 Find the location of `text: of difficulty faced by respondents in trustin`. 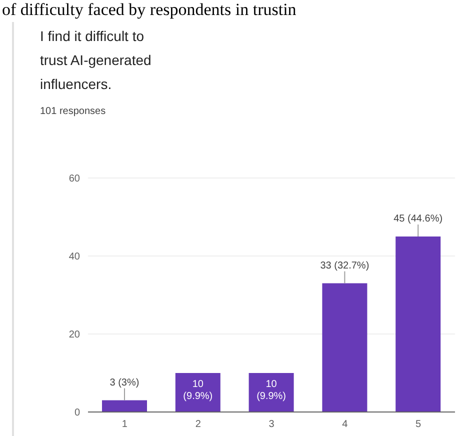

text: of difficulty faced by respondents in trustin is located at coordinates (149, 10).